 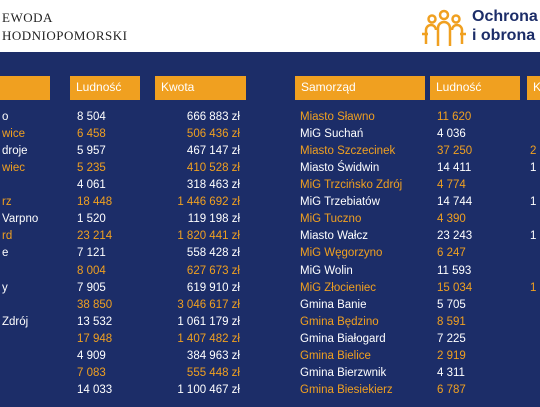 What do you see at coordinates (455, 236) in the screenshot?
I see `table-cell: 23 243` at bounding box center [455, 236].